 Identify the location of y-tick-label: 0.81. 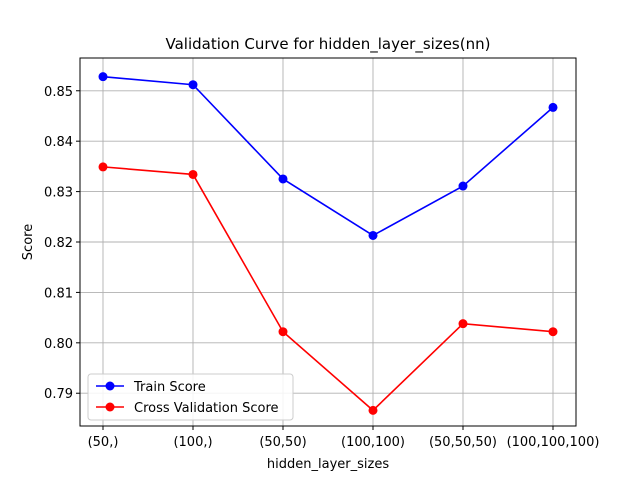
(58, 293).